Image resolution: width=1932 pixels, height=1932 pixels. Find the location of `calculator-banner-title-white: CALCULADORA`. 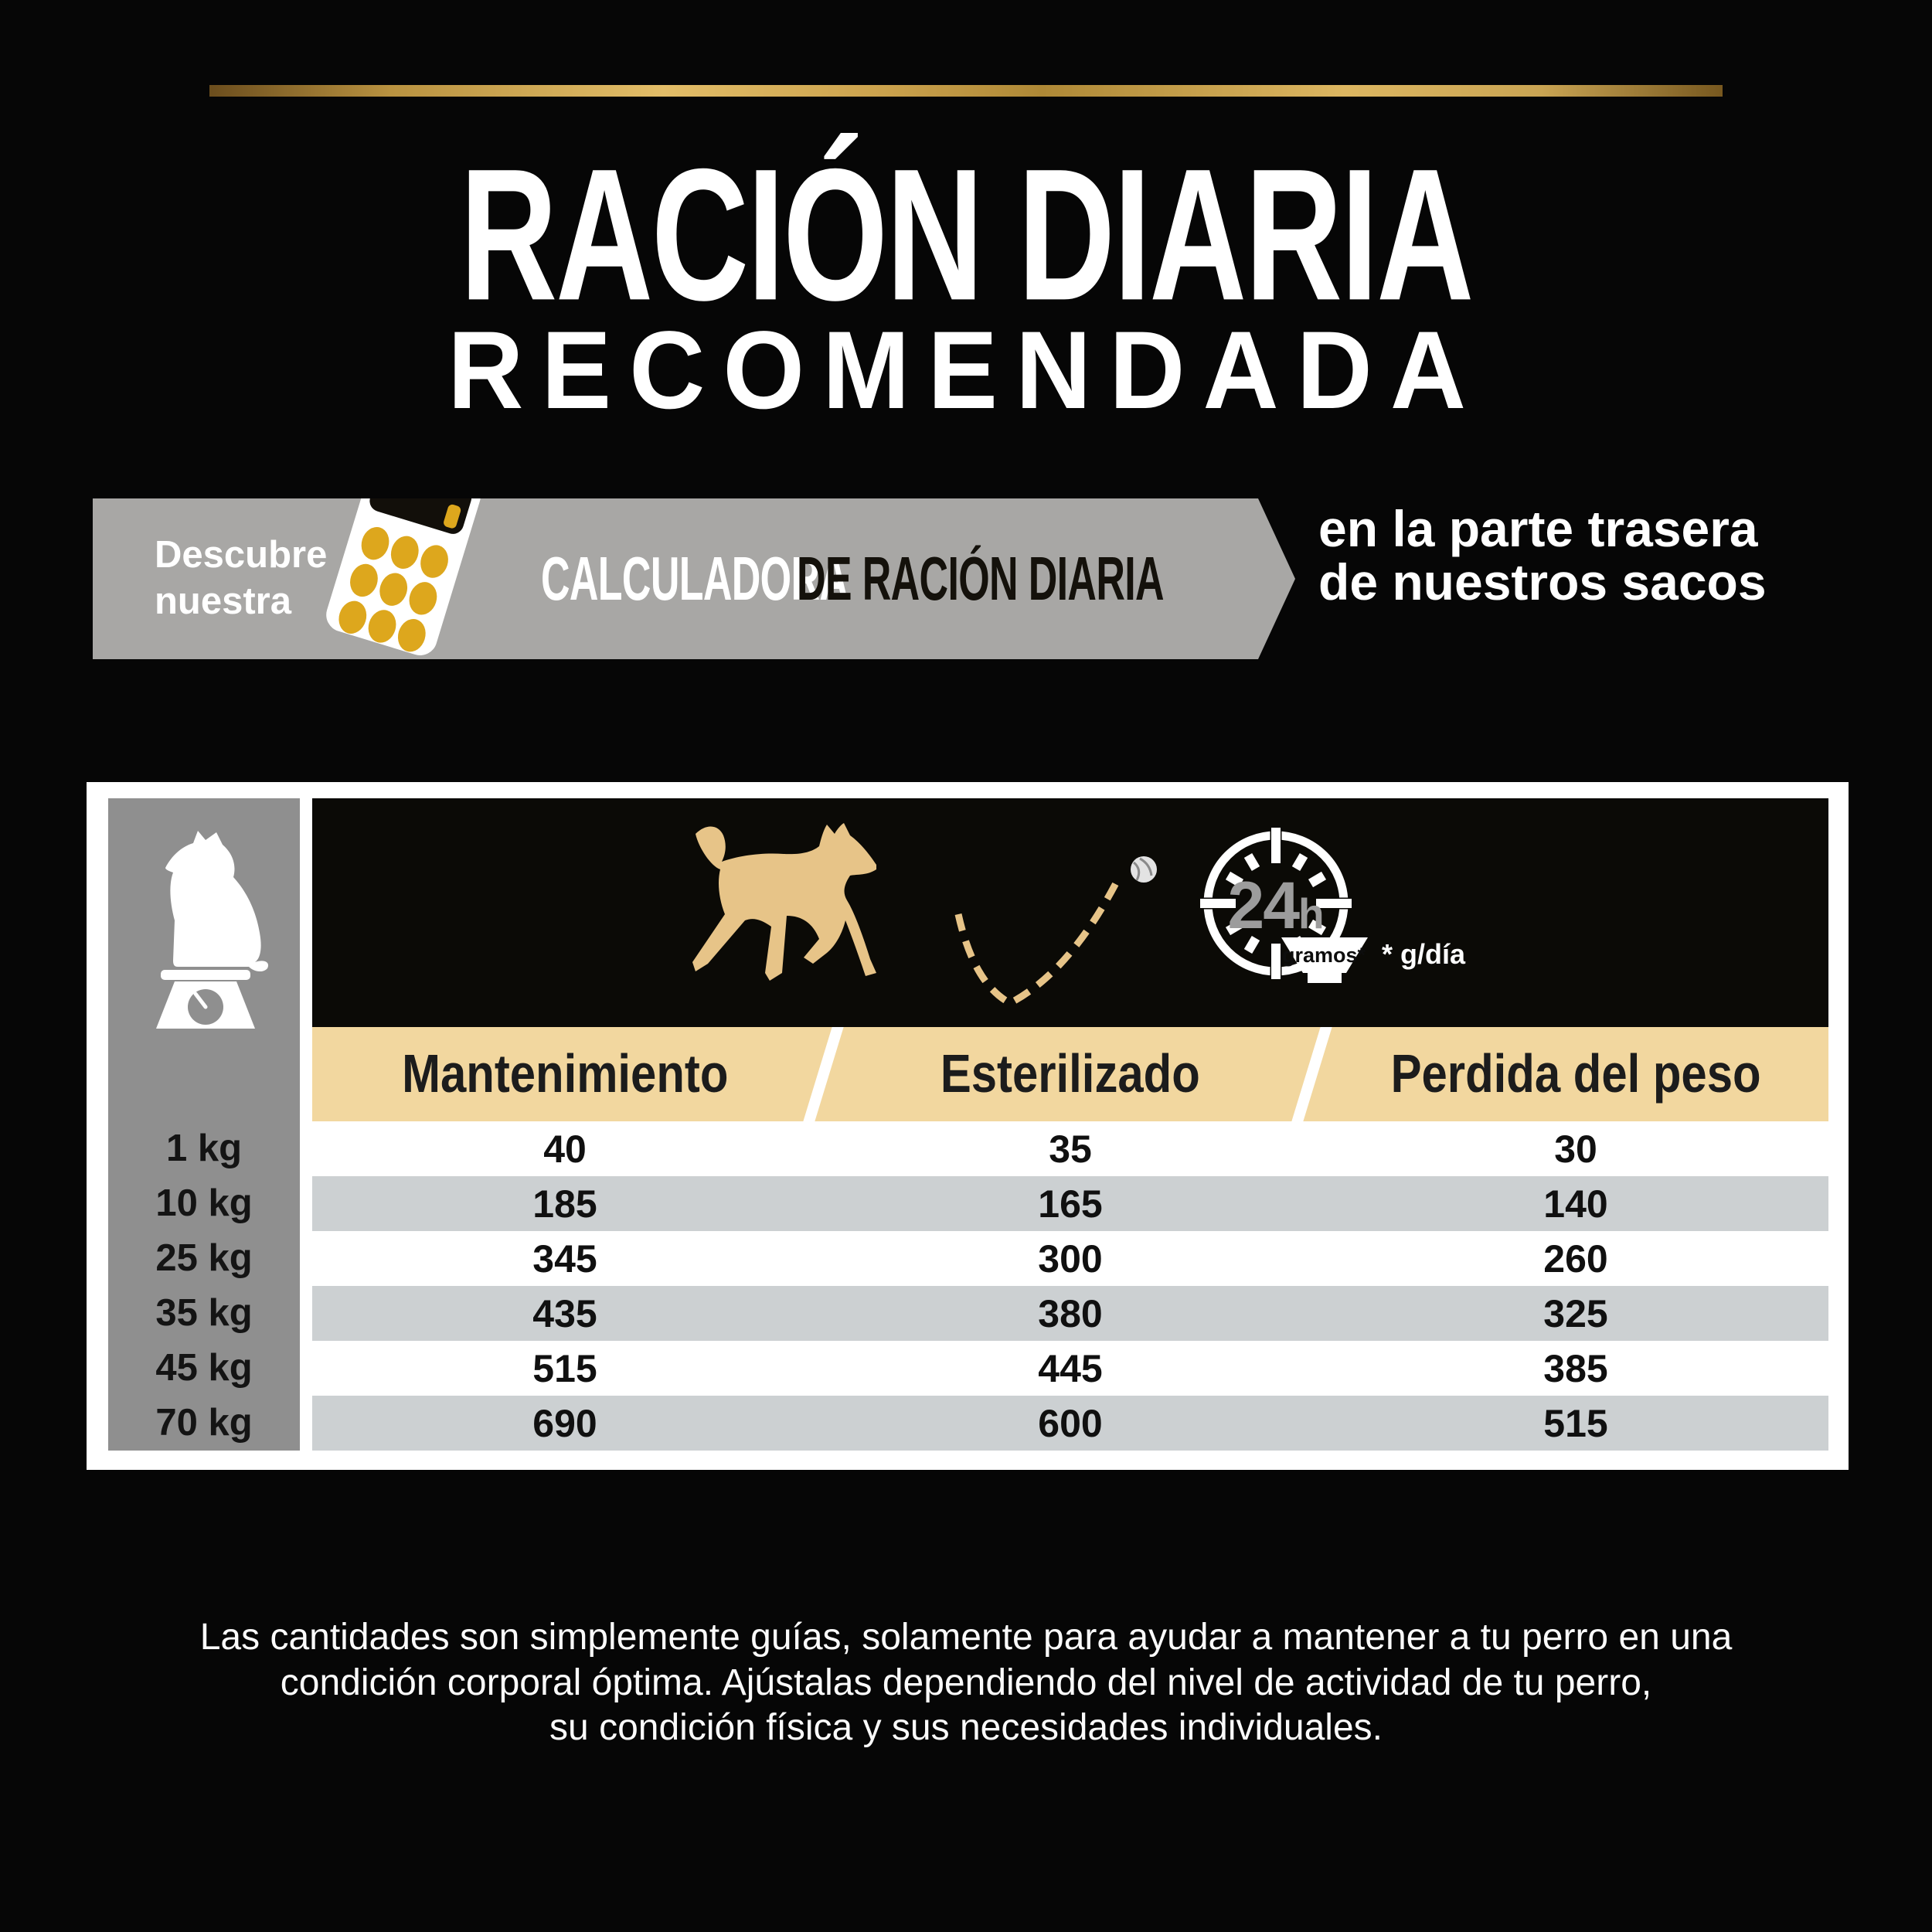

calculator-banner-title-white: CALCULADORA is located at coordinates (695, 578).